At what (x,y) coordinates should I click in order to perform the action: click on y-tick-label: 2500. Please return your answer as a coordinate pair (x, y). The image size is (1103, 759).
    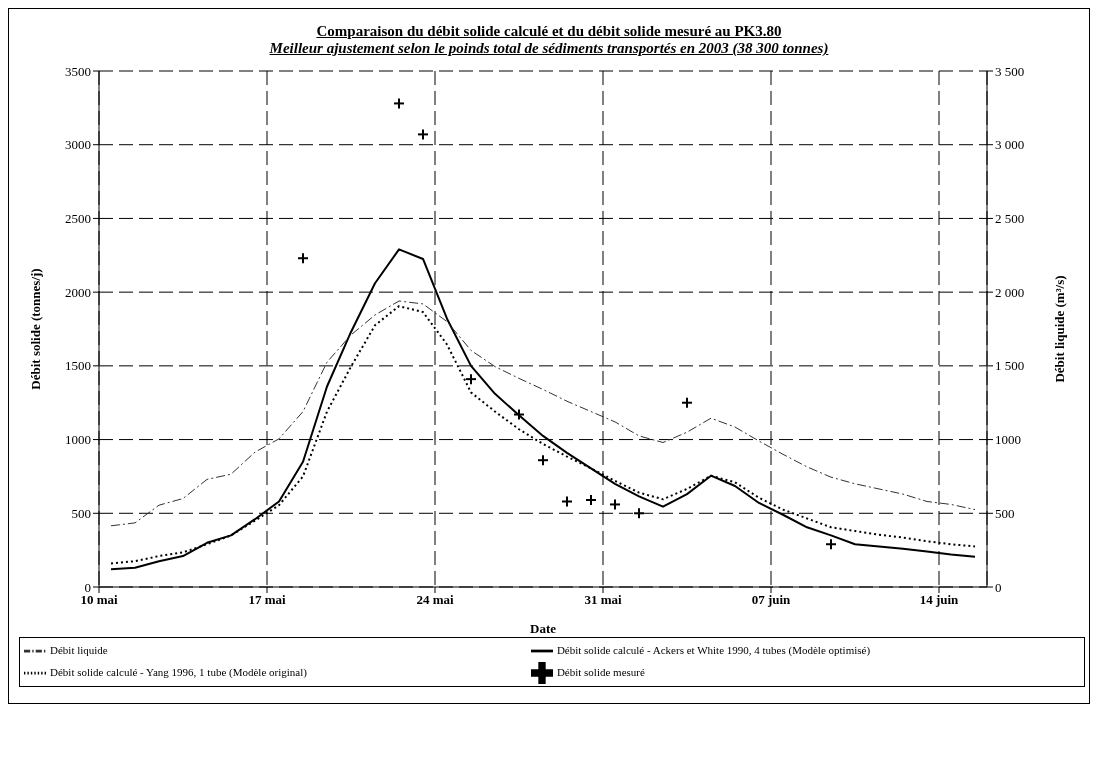
    Looking at the image, I should click on (78, 219).